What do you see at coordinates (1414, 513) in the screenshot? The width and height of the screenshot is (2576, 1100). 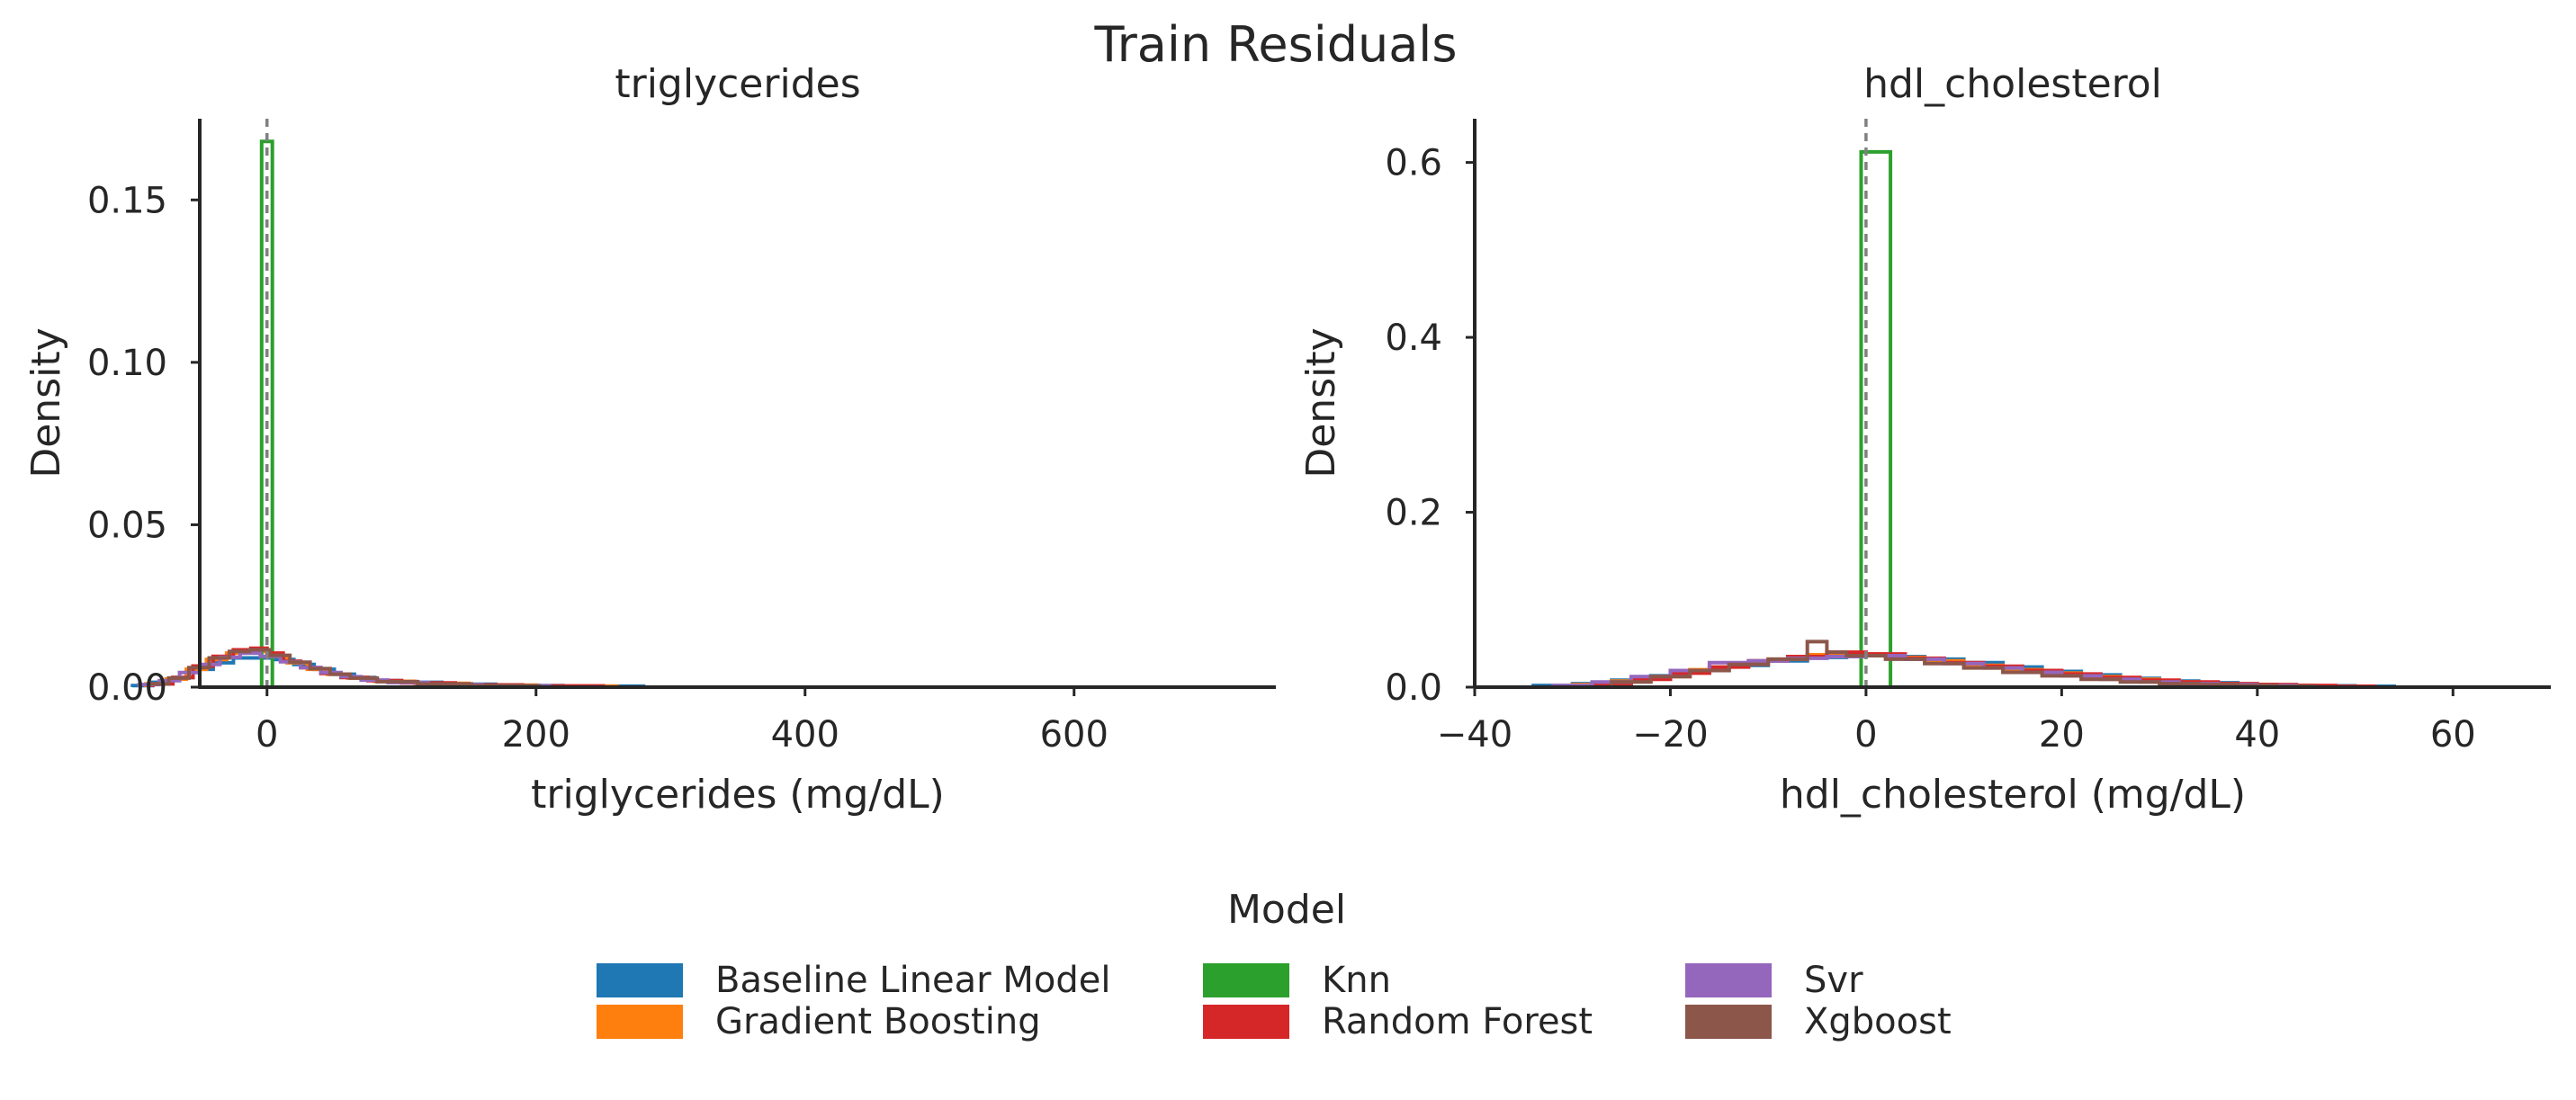 I see `hdl-cholesterol-y-tick-label: 0.2` at bounding box center [1414, 513].